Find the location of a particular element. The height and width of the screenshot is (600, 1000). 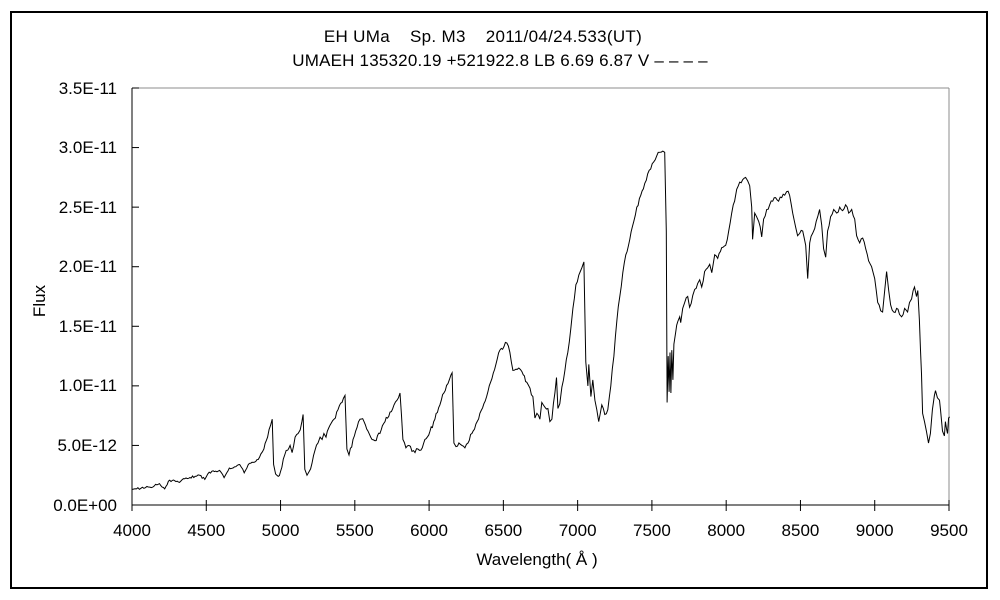

x-tick-label: 8500 is located at coordinates (800, 530).